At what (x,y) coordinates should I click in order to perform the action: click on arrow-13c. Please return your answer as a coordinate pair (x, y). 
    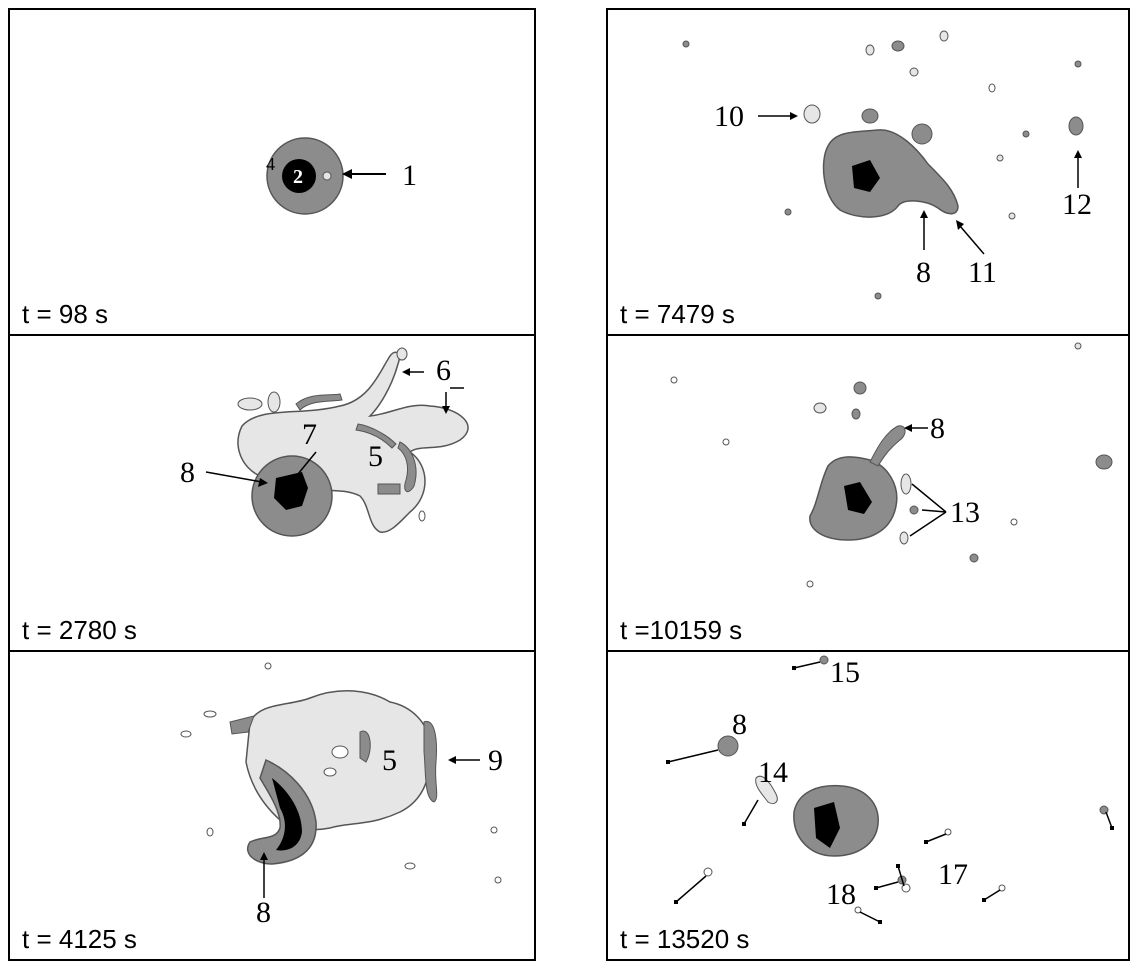
    Looking at the image, I should click on (928, 524).